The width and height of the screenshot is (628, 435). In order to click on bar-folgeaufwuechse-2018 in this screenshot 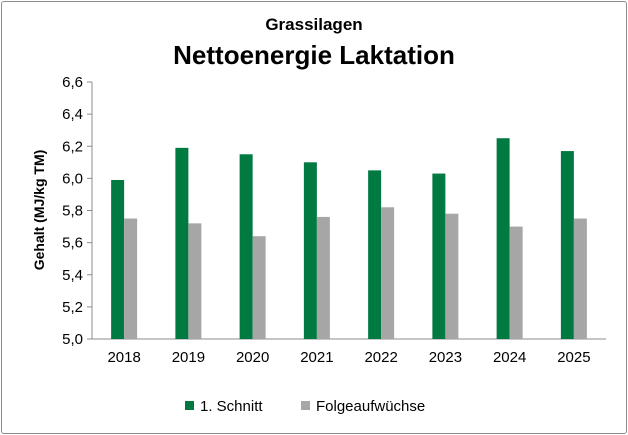, I will do `click(131, 278)`.